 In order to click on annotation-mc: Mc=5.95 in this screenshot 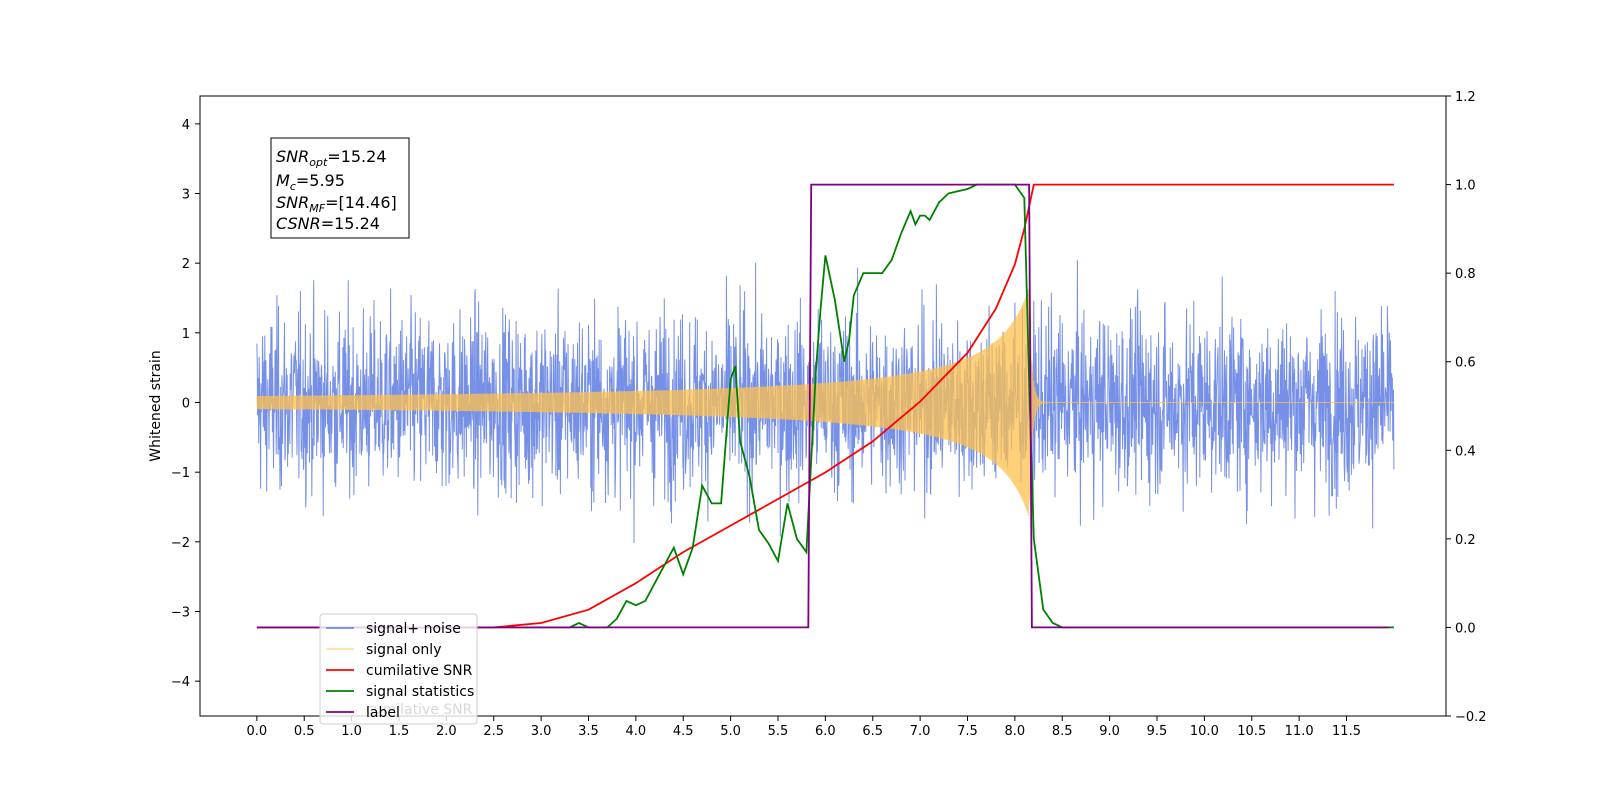, I will do `click(310, 182)`.